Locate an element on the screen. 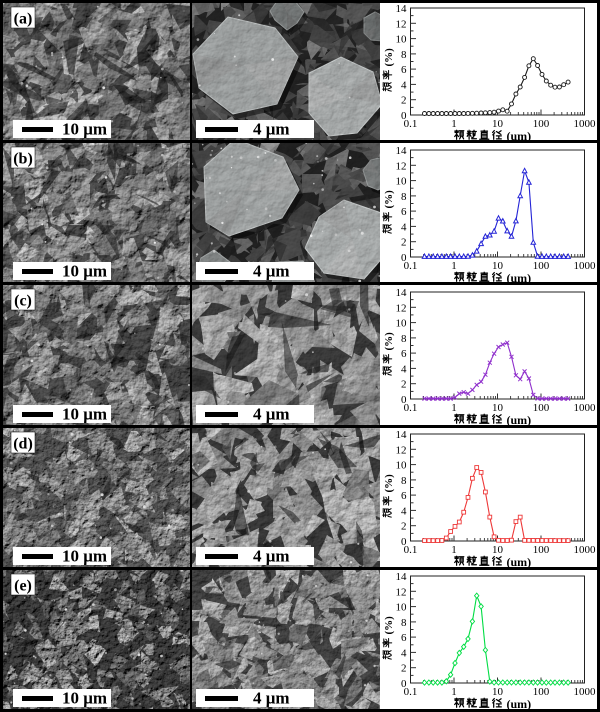 The width and height of the screenshot is (600, 712). svg-text: (b) is located at coordinates (23, 159).